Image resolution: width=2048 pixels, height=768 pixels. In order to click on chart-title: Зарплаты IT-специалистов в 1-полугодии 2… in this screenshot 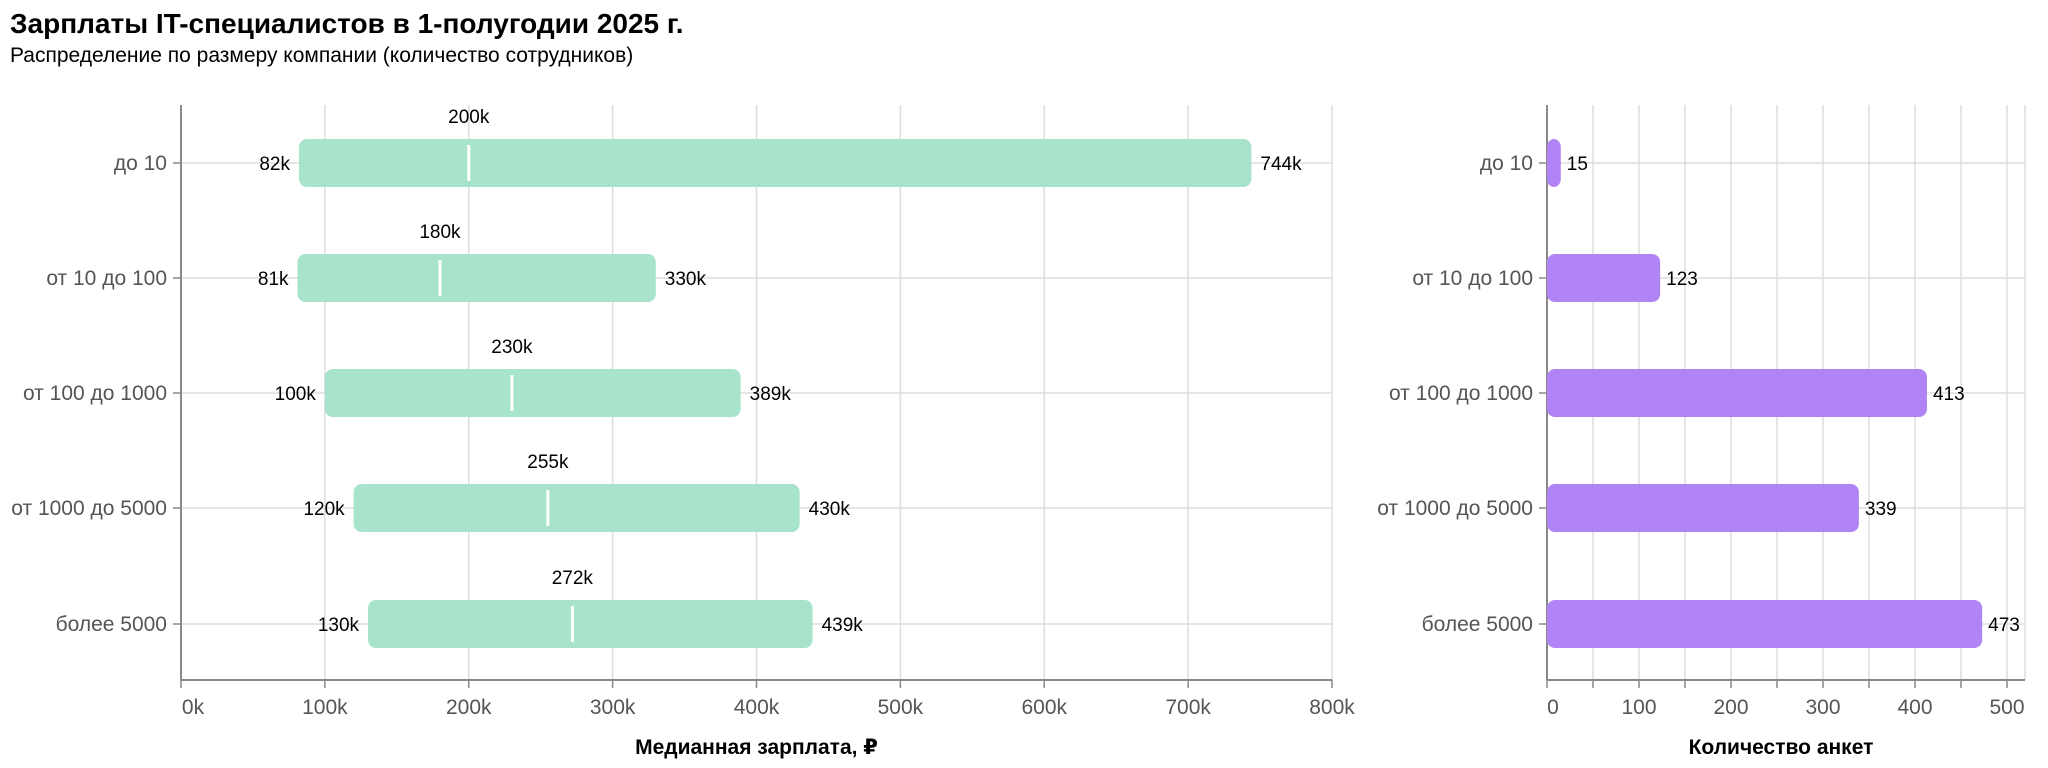, I will do `click(347, 23)`.